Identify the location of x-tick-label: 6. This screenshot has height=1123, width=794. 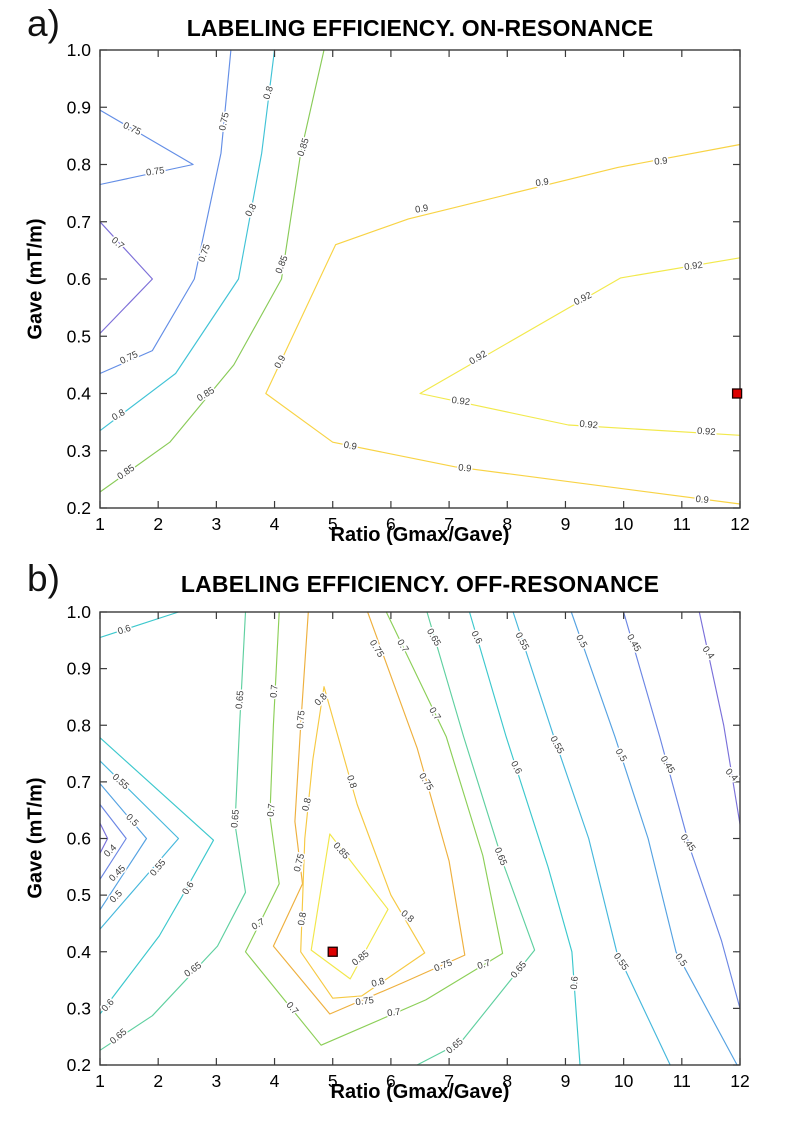
(391, 1081).